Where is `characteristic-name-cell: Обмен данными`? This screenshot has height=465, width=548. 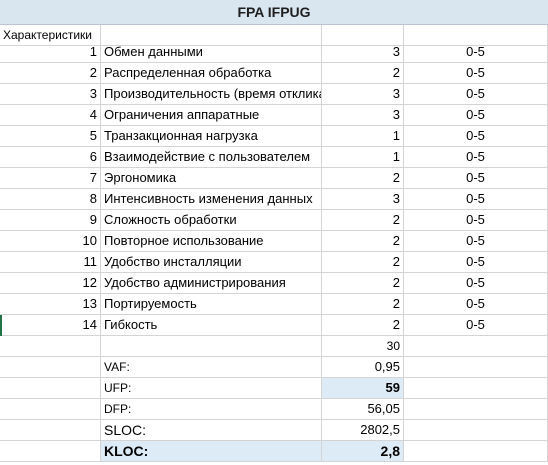 characteristic-name-cell: Обмен данными is located at coordinates (211, 52).